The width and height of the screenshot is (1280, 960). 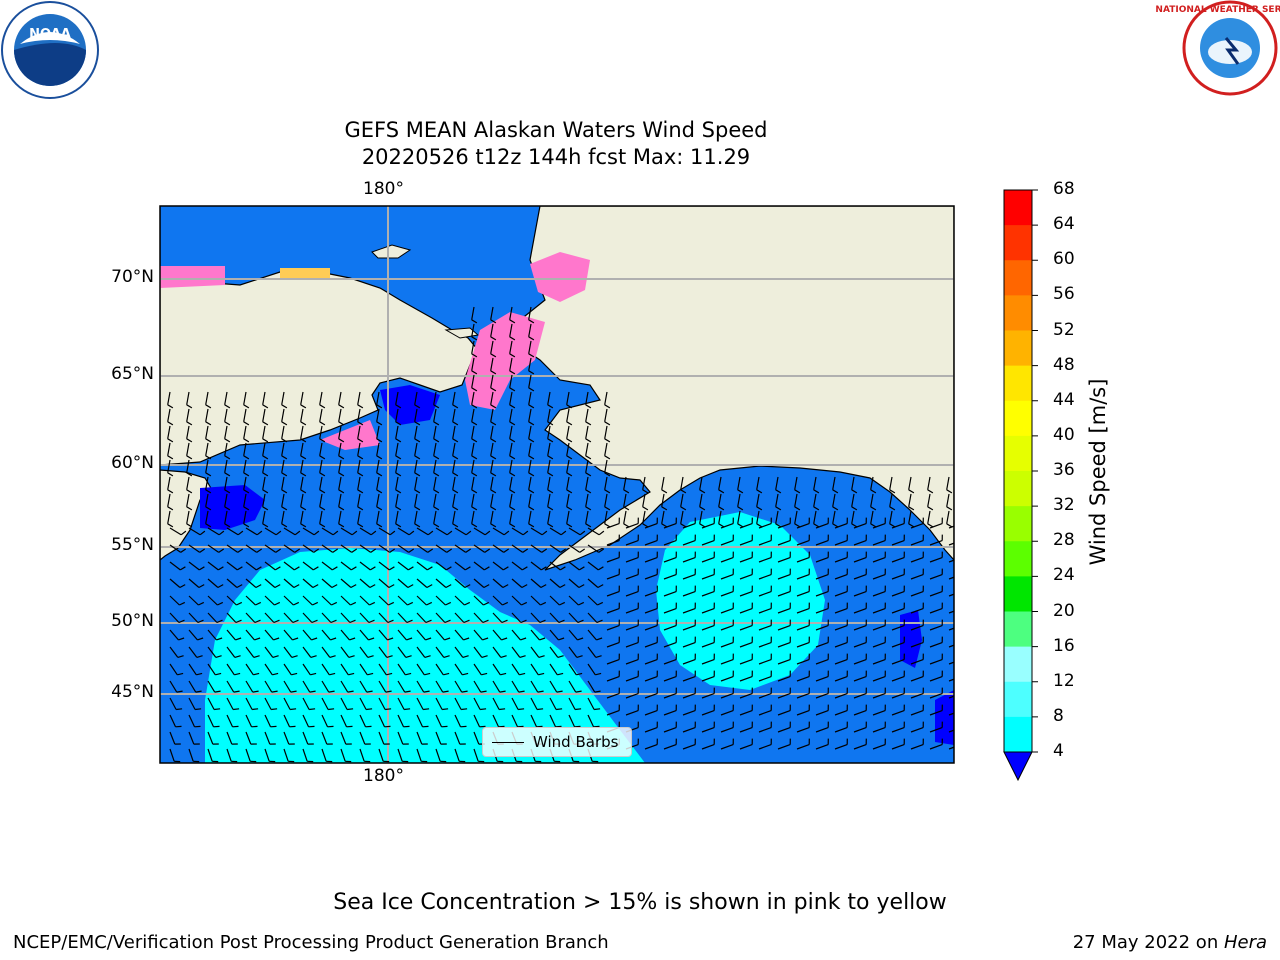 I want to click on lat-label-65n: 65°N, so click(x=132, y=374).